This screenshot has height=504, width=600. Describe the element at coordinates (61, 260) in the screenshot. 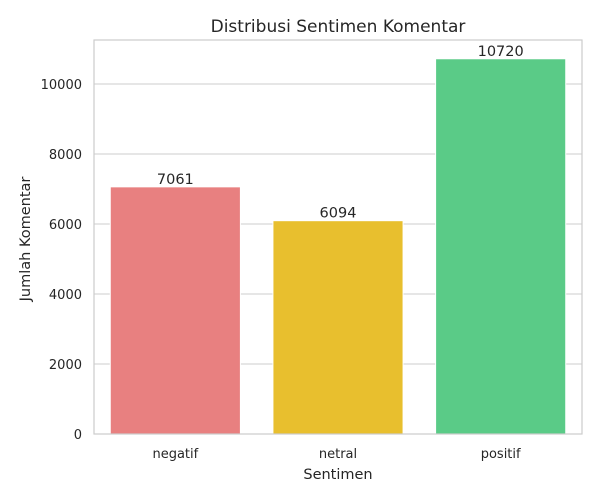

I see `y-tick-labels: 0 2000 4000 6000 8000 10000` at that location.